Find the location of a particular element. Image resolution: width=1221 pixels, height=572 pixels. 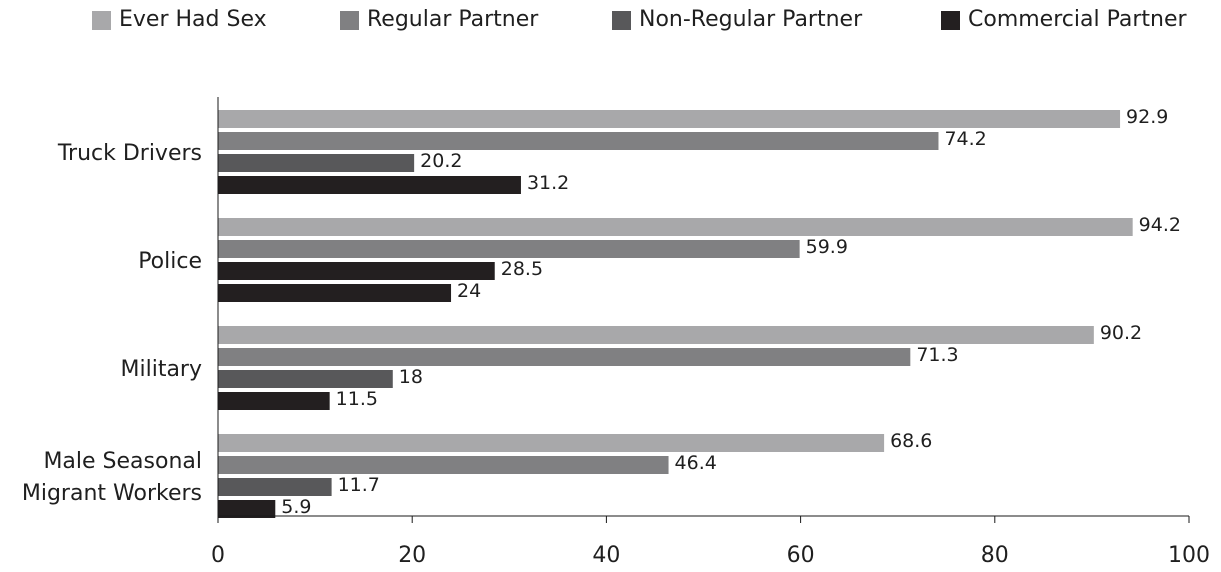

legend-label: Commercial Partner is located at coordinates (1077, 19).